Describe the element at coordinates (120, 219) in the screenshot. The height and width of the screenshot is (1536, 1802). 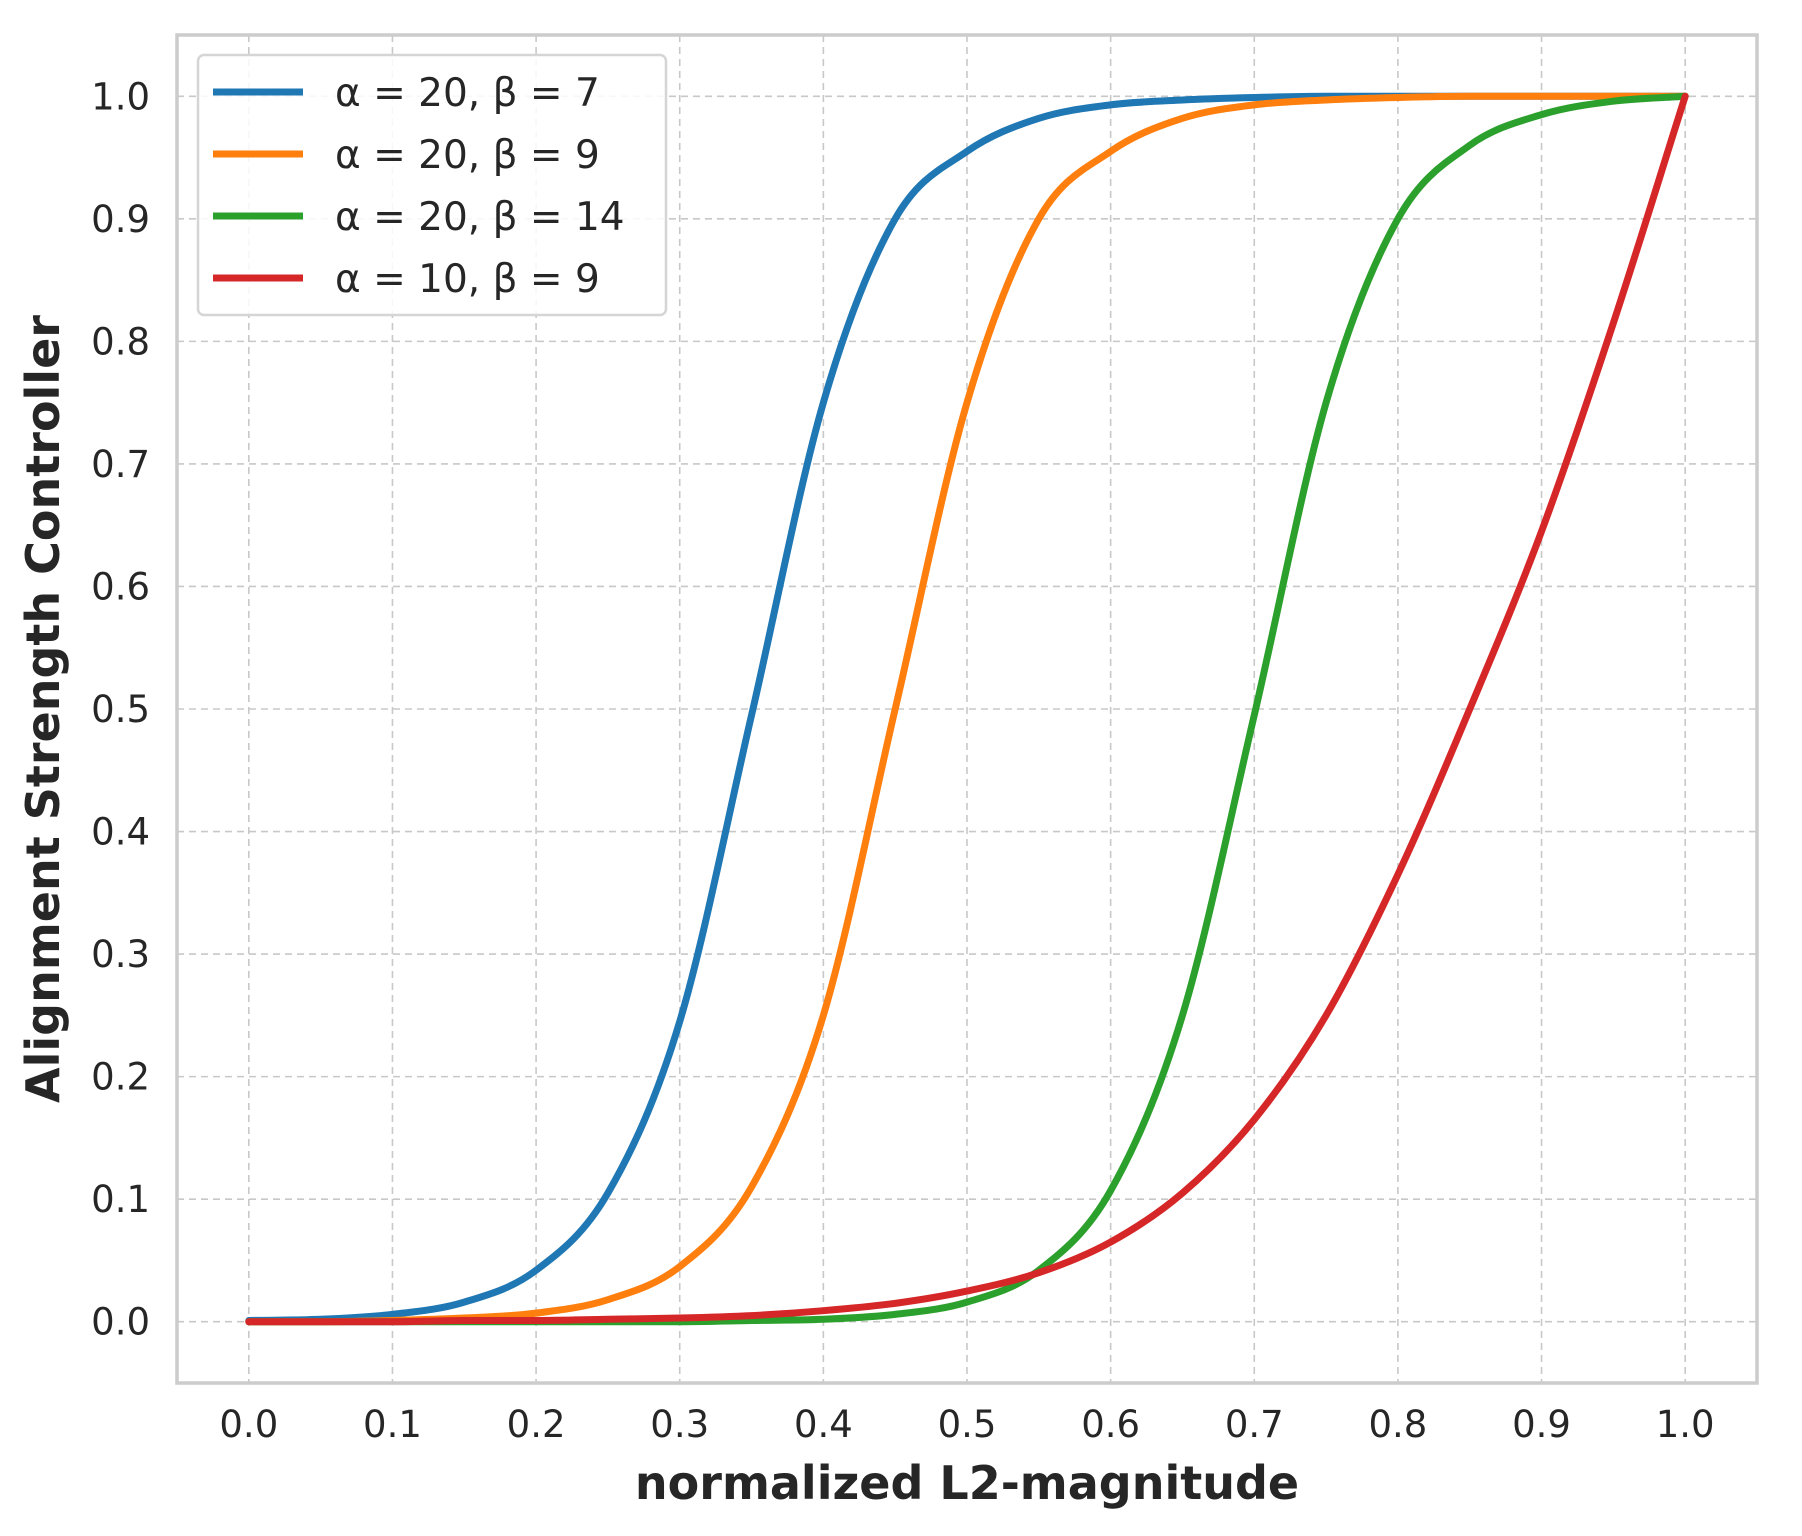
I see `y-tick-label: 0.9` at that location.